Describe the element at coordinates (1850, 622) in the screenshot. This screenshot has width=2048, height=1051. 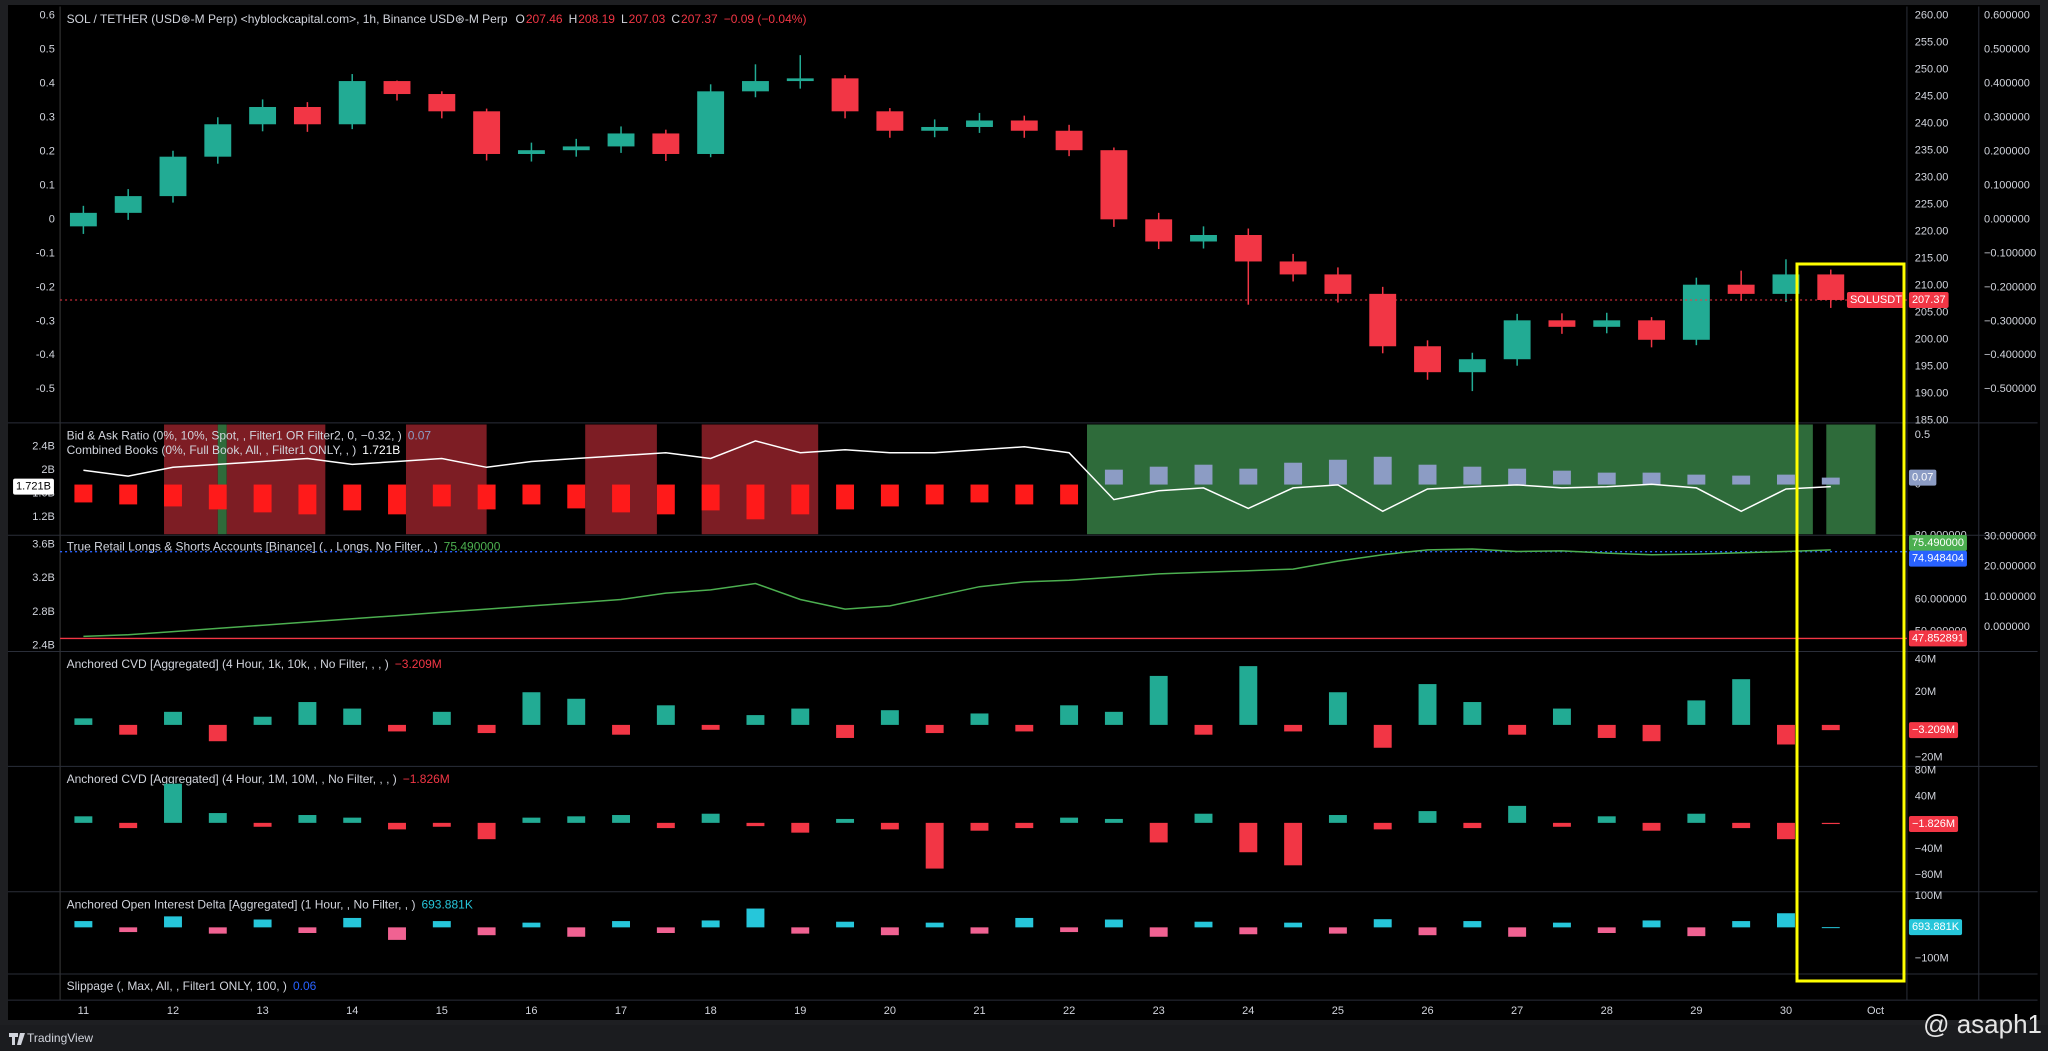
I see `highlight-box` at that location.